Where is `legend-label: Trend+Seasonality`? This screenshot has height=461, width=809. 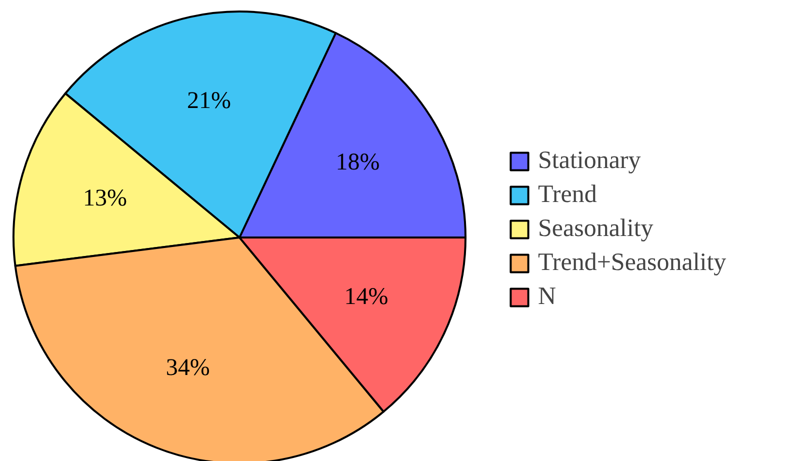 legend-label: Trend+Seasonality is located at coordinates (632, 263).